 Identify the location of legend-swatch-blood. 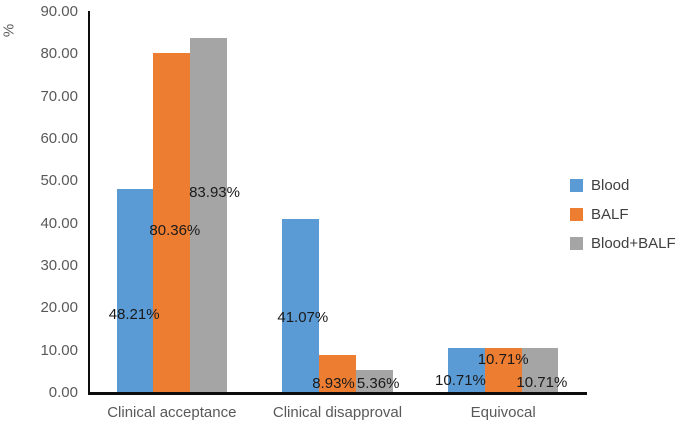
(576, 185).